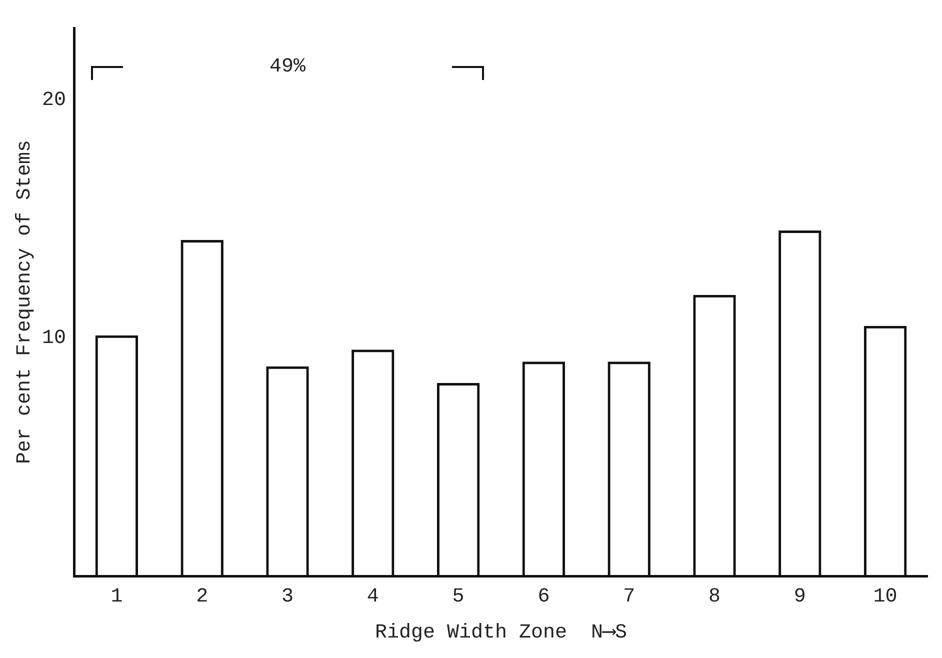 This screenshot has width=942, height=658. What do you see at coordinates (714, 596) in the screenshot?
I see `x-tick-label: 8` at bounding box center [714, 596].